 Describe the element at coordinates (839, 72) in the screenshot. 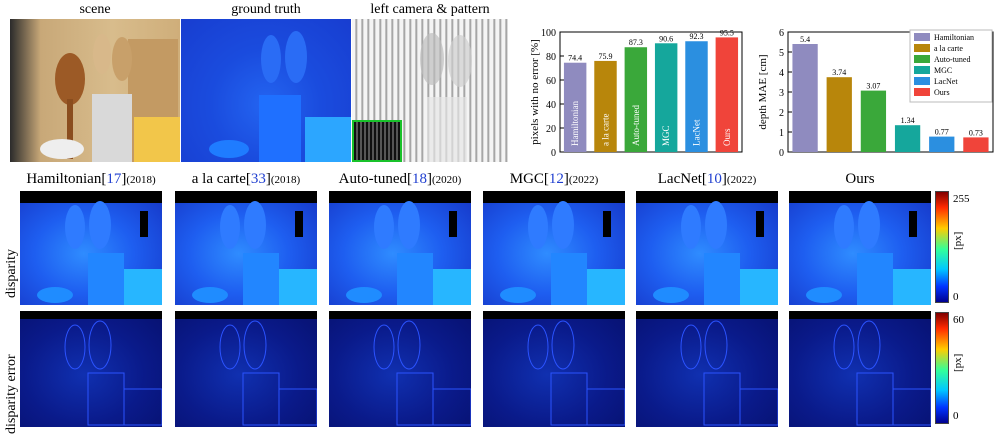

I see `bar-value-label: 3.74` at that location.